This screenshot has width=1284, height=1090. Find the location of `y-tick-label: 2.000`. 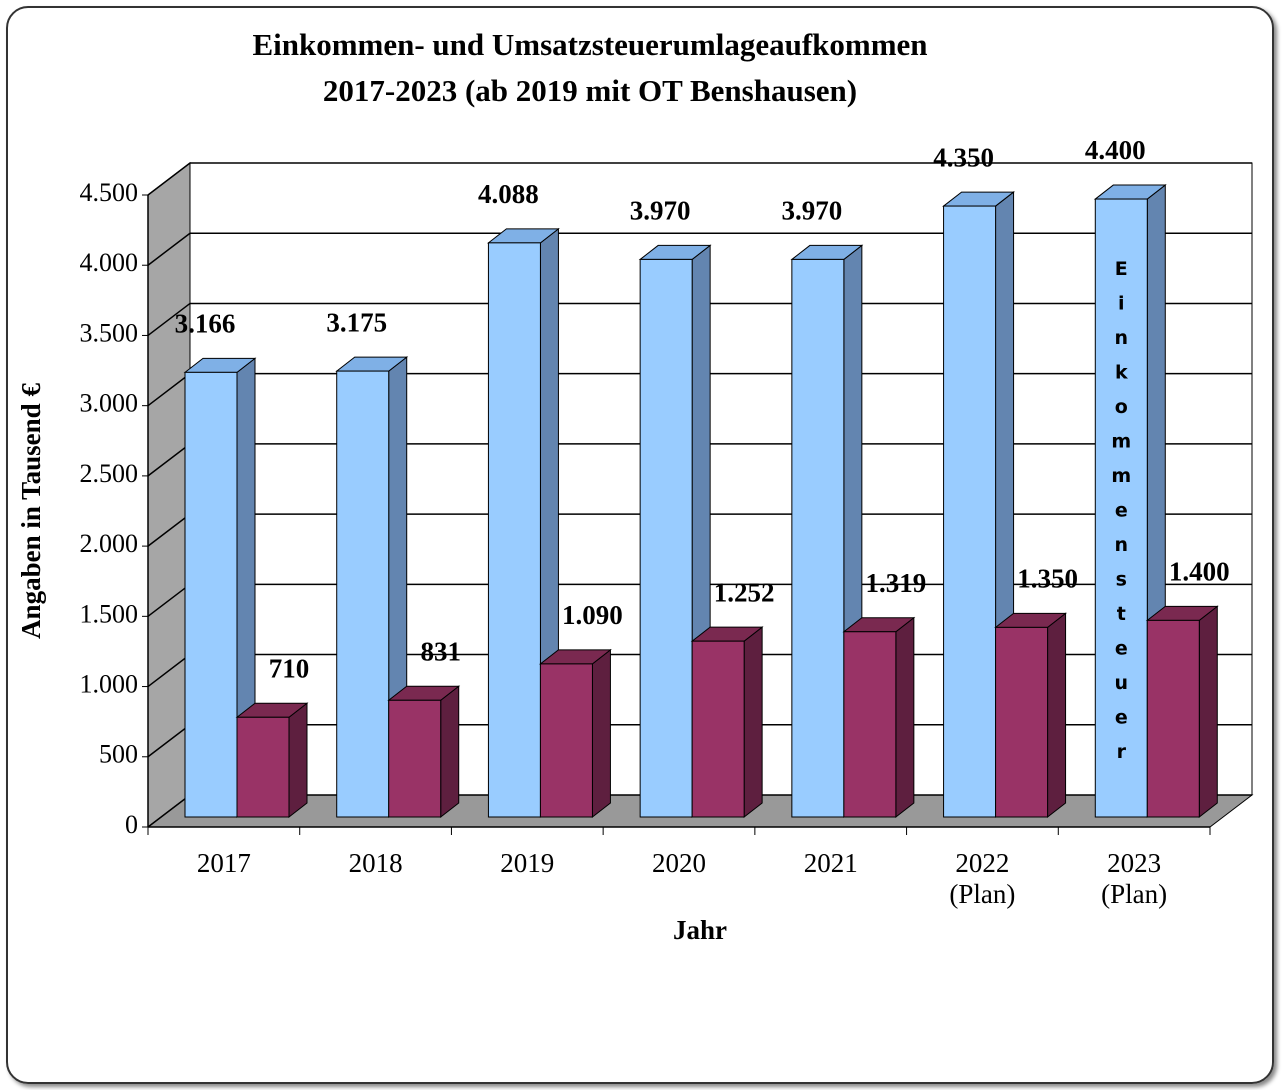

y-tick-label: 2.000 is located at coordinates (109, 543).